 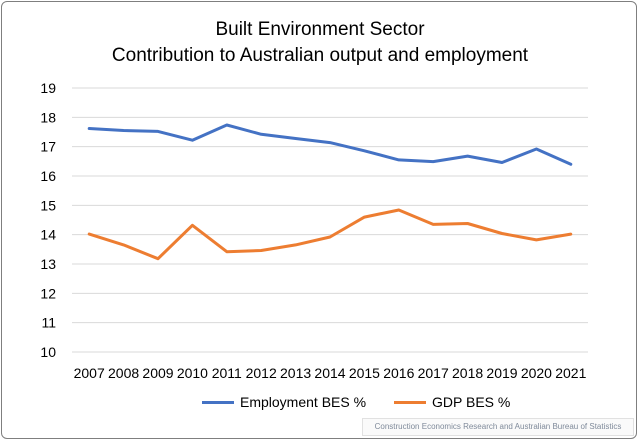 What do you see at coordinates (89, 373) in the screenshot?
I see `x-tick-label: 2007` at bounding box center [89, 373].